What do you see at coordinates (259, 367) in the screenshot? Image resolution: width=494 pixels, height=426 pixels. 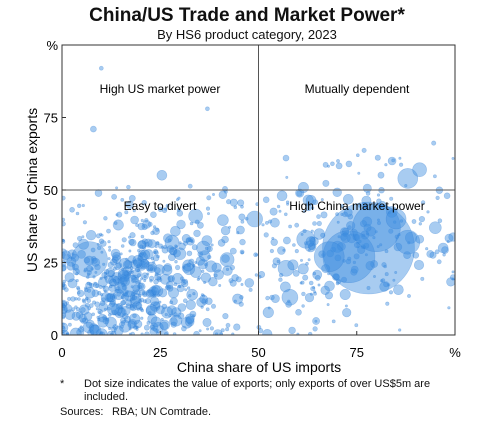 I see `x-axis-label: China share of US imports` at bounding box center [259, 367].